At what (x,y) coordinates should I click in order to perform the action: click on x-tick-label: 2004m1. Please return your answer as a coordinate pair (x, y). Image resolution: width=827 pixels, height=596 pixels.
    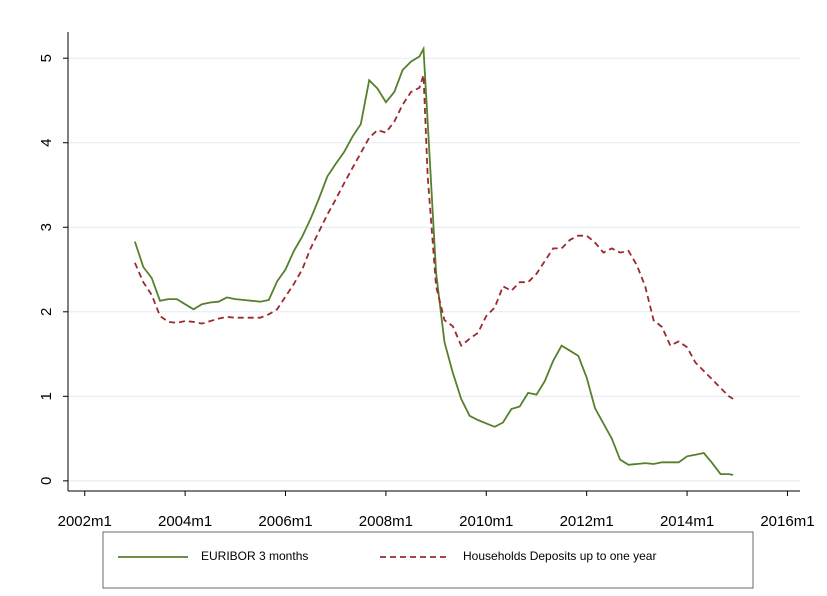
    Looking at the image, I should click on (185, 521).